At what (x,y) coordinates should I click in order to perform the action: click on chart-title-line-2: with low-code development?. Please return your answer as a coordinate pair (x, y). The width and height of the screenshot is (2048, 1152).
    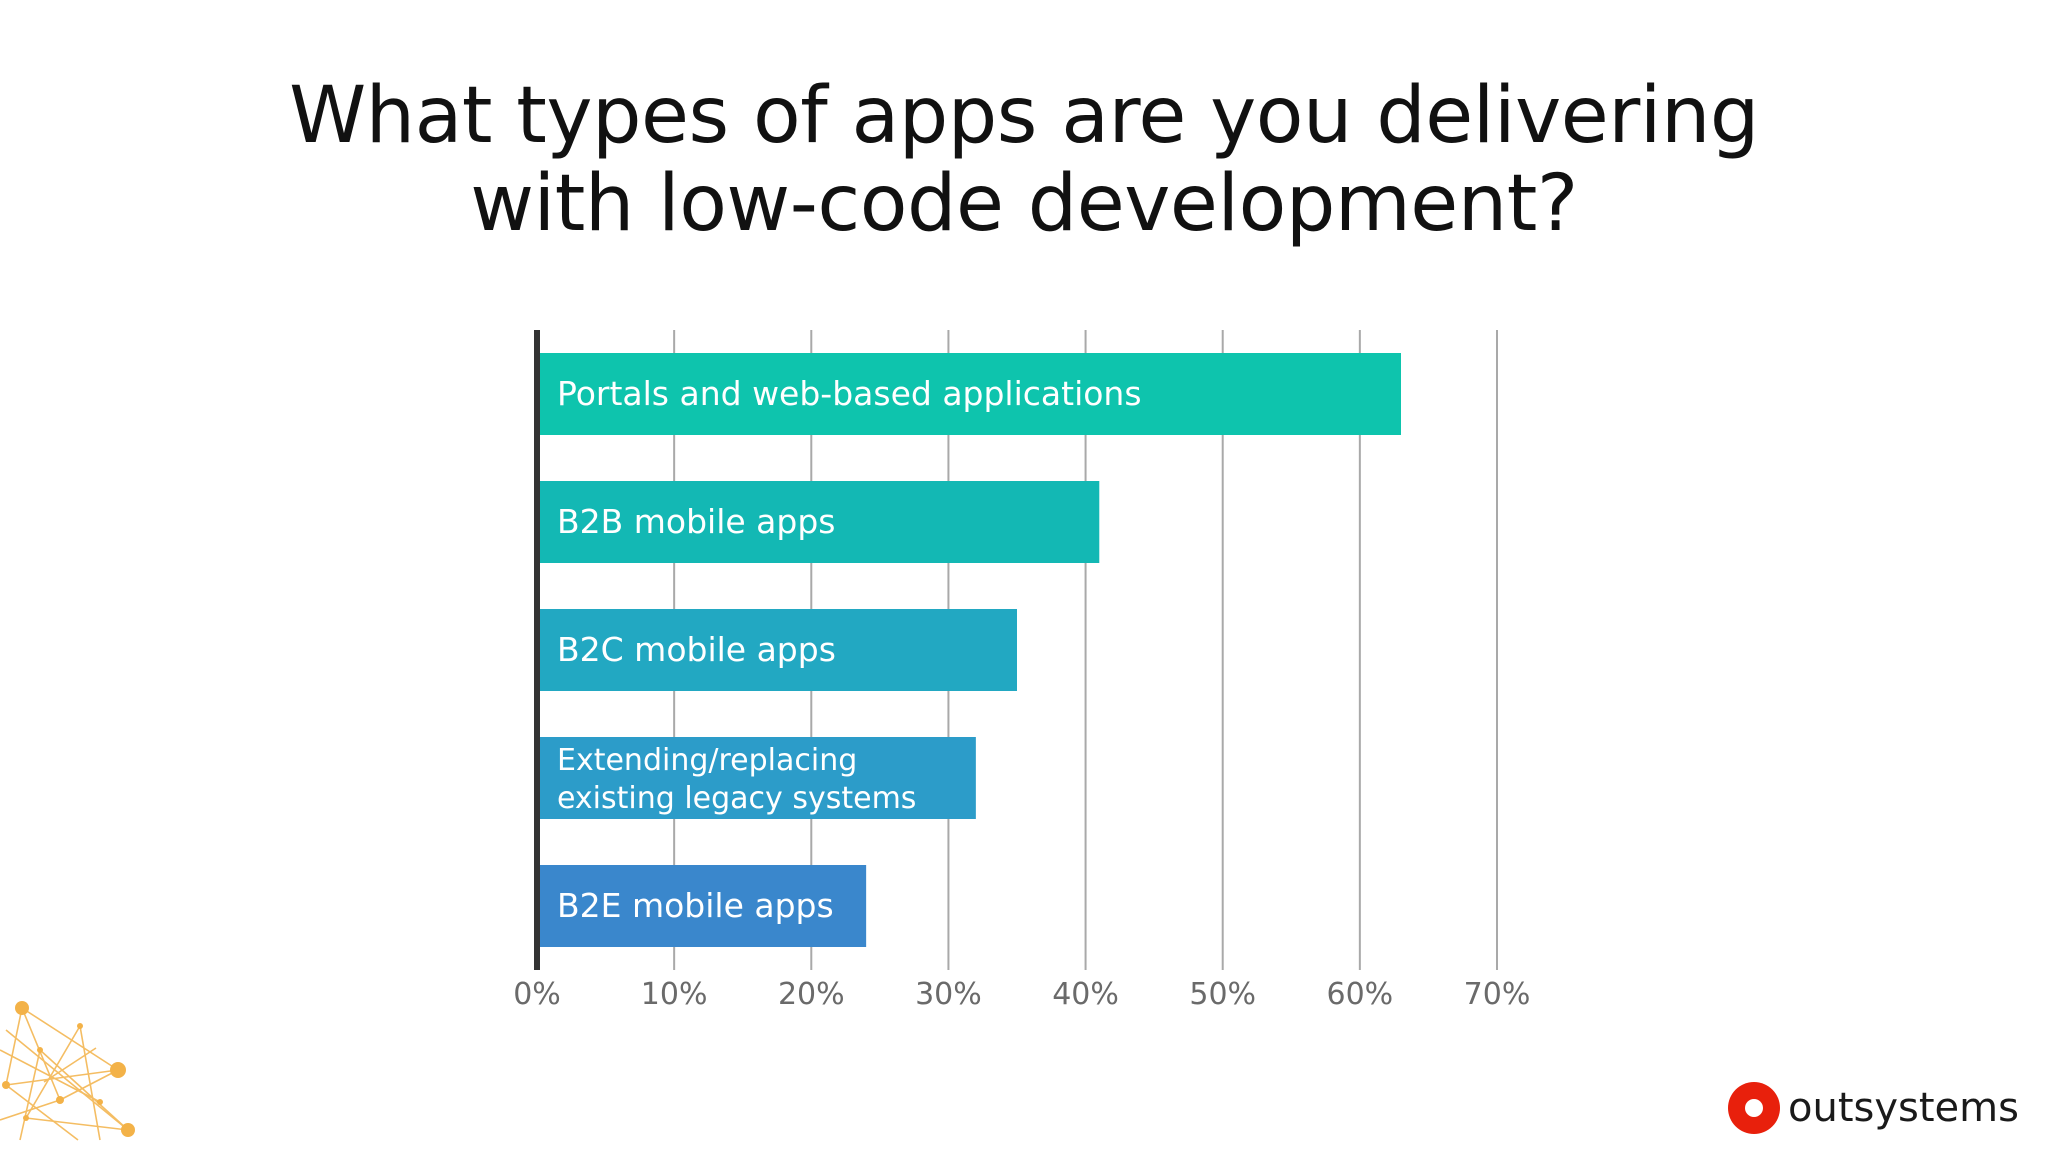
    Looking at the image, I should click on (1024, 204).